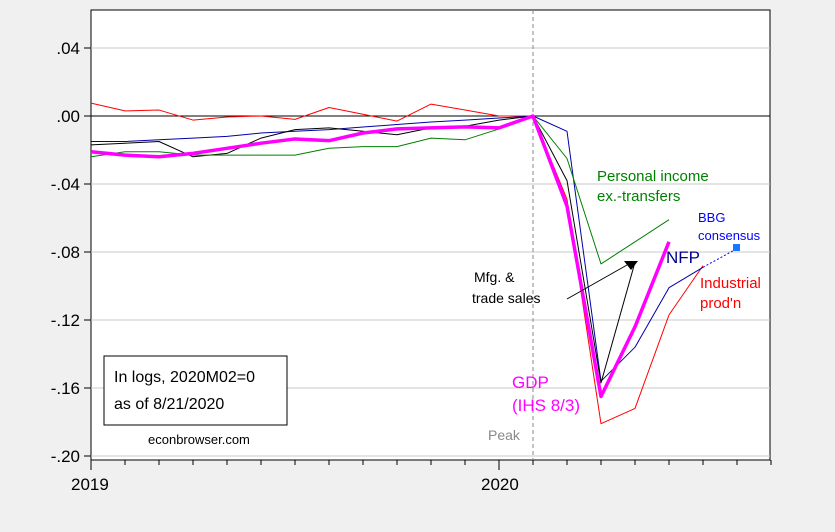  What do you see at coordinates (68, 48) in the screenshot?
I see `y-tick-label: .04` at bounding box center [68, 48].